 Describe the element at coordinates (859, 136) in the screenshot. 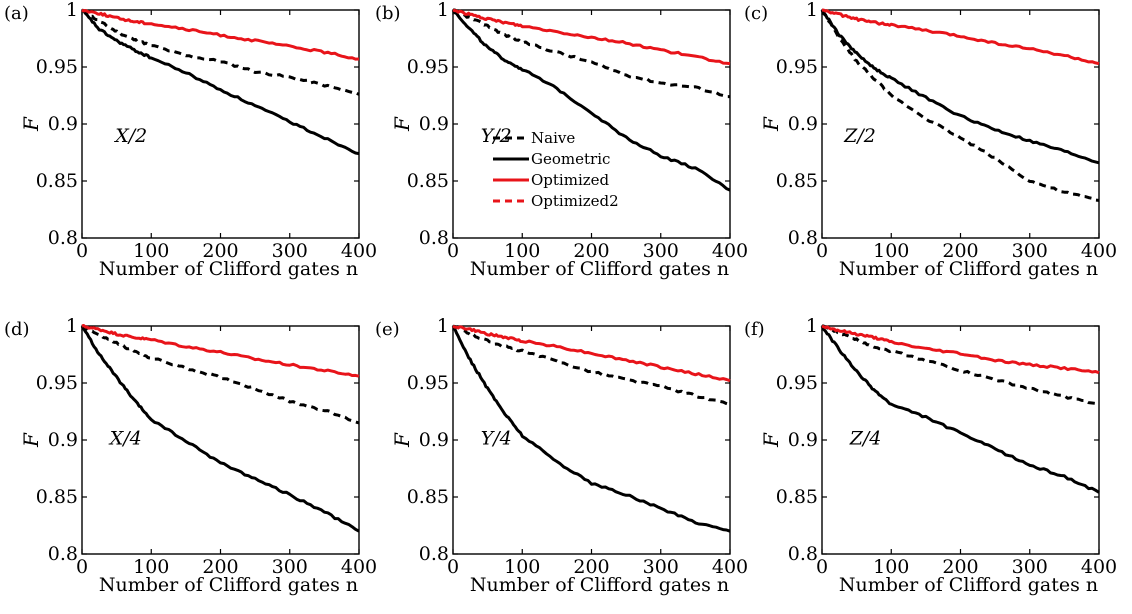

I see `gate-annotation: Z/2` at that location.